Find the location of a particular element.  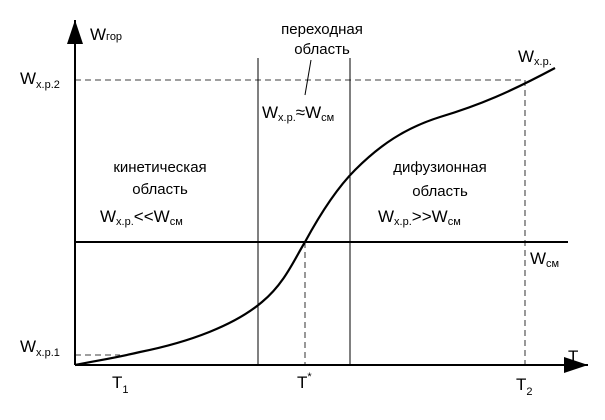

label-part: >> is located at coordinates (422, 216).